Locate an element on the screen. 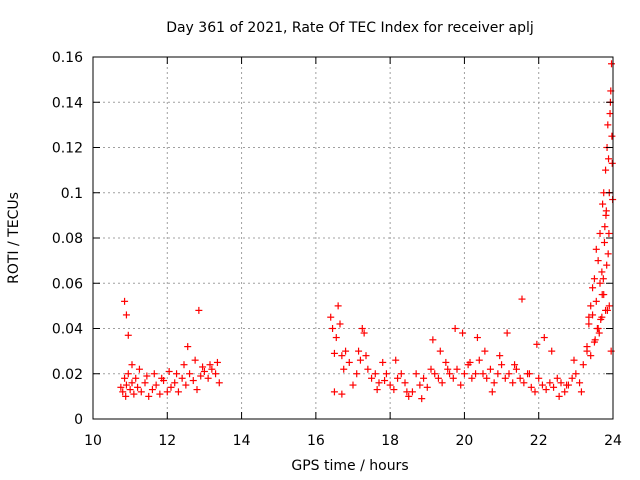 This screenshot has height=480, width=640. x-tick-label: 22 is located at coordinates (539, 441).